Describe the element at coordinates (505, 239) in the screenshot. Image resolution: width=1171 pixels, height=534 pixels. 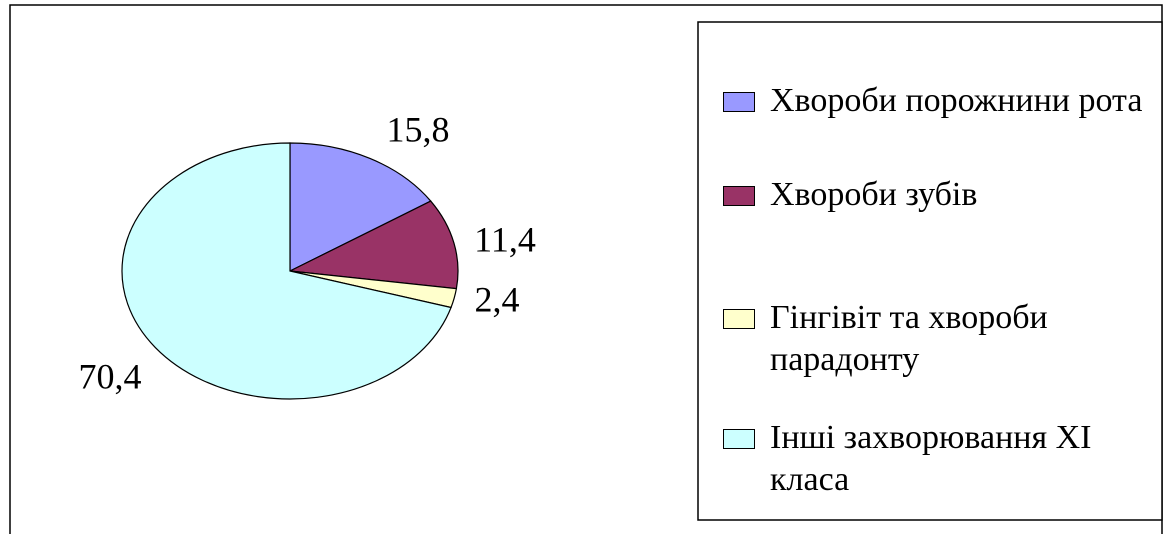
I see `data-label: 11,4` at that location.